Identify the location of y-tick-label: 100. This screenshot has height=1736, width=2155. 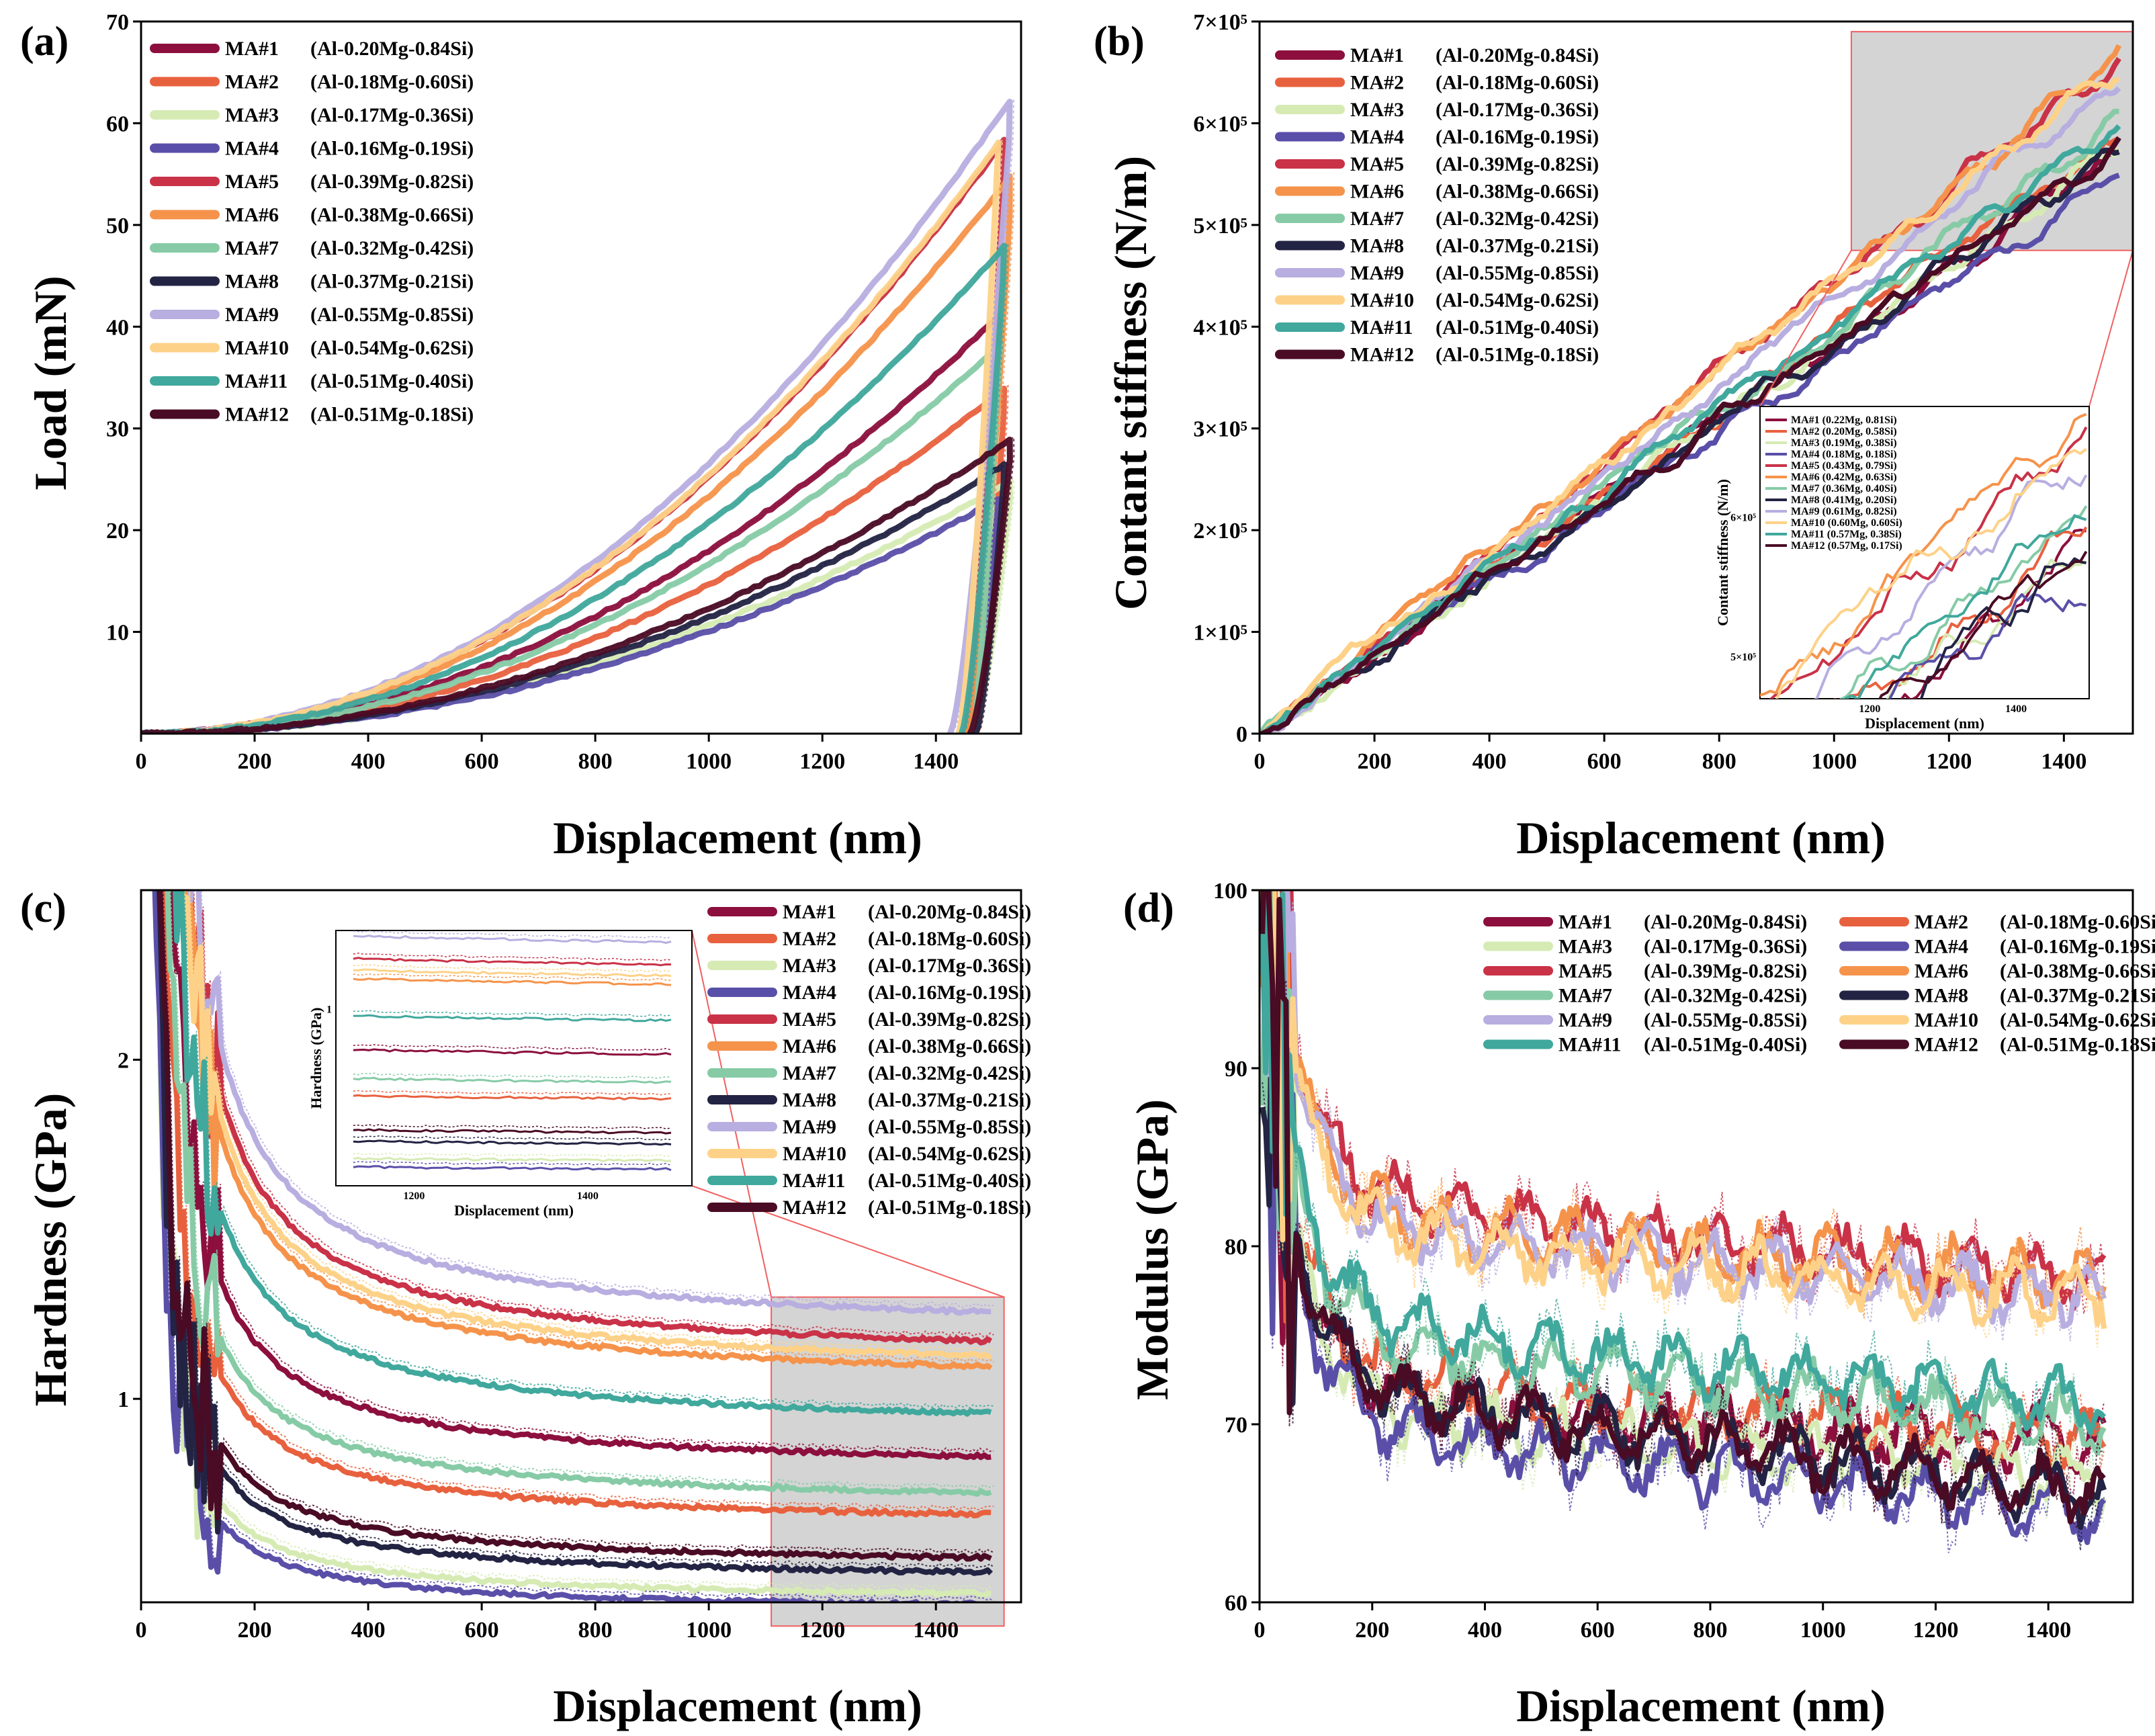
(1230, 891).